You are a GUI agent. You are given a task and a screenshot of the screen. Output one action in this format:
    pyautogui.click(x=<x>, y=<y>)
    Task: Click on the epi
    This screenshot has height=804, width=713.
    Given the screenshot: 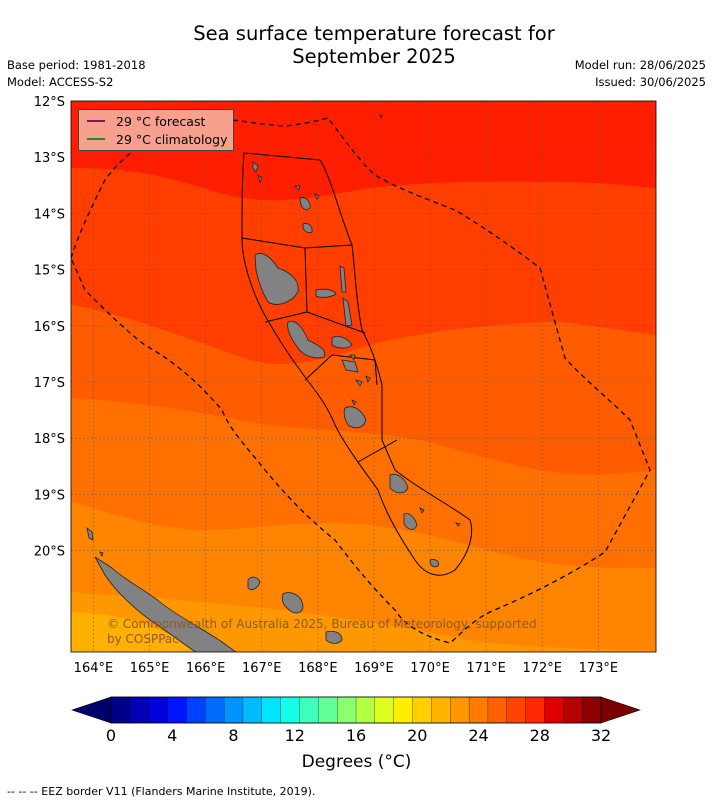 What is the action you would take?
    pyautogui.click(x=350, y=366)
    